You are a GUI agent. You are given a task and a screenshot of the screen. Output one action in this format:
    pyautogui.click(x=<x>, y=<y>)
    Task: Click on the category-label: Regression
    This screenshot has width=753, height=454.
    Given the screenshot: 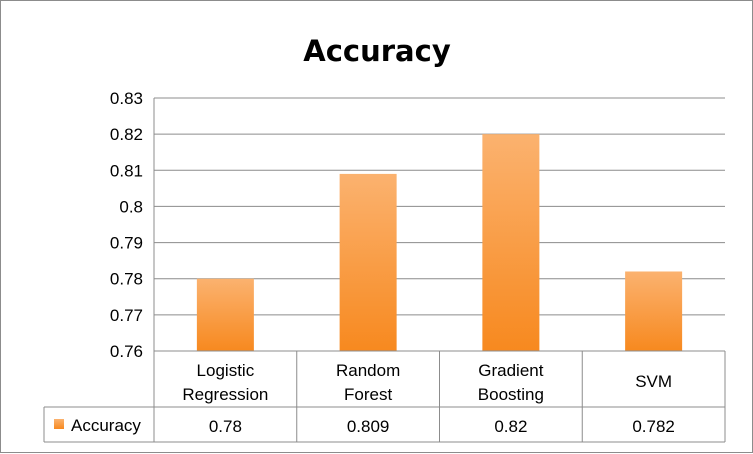 What is the action you would take?
    pyautogui.click(x=225, y=394)
    